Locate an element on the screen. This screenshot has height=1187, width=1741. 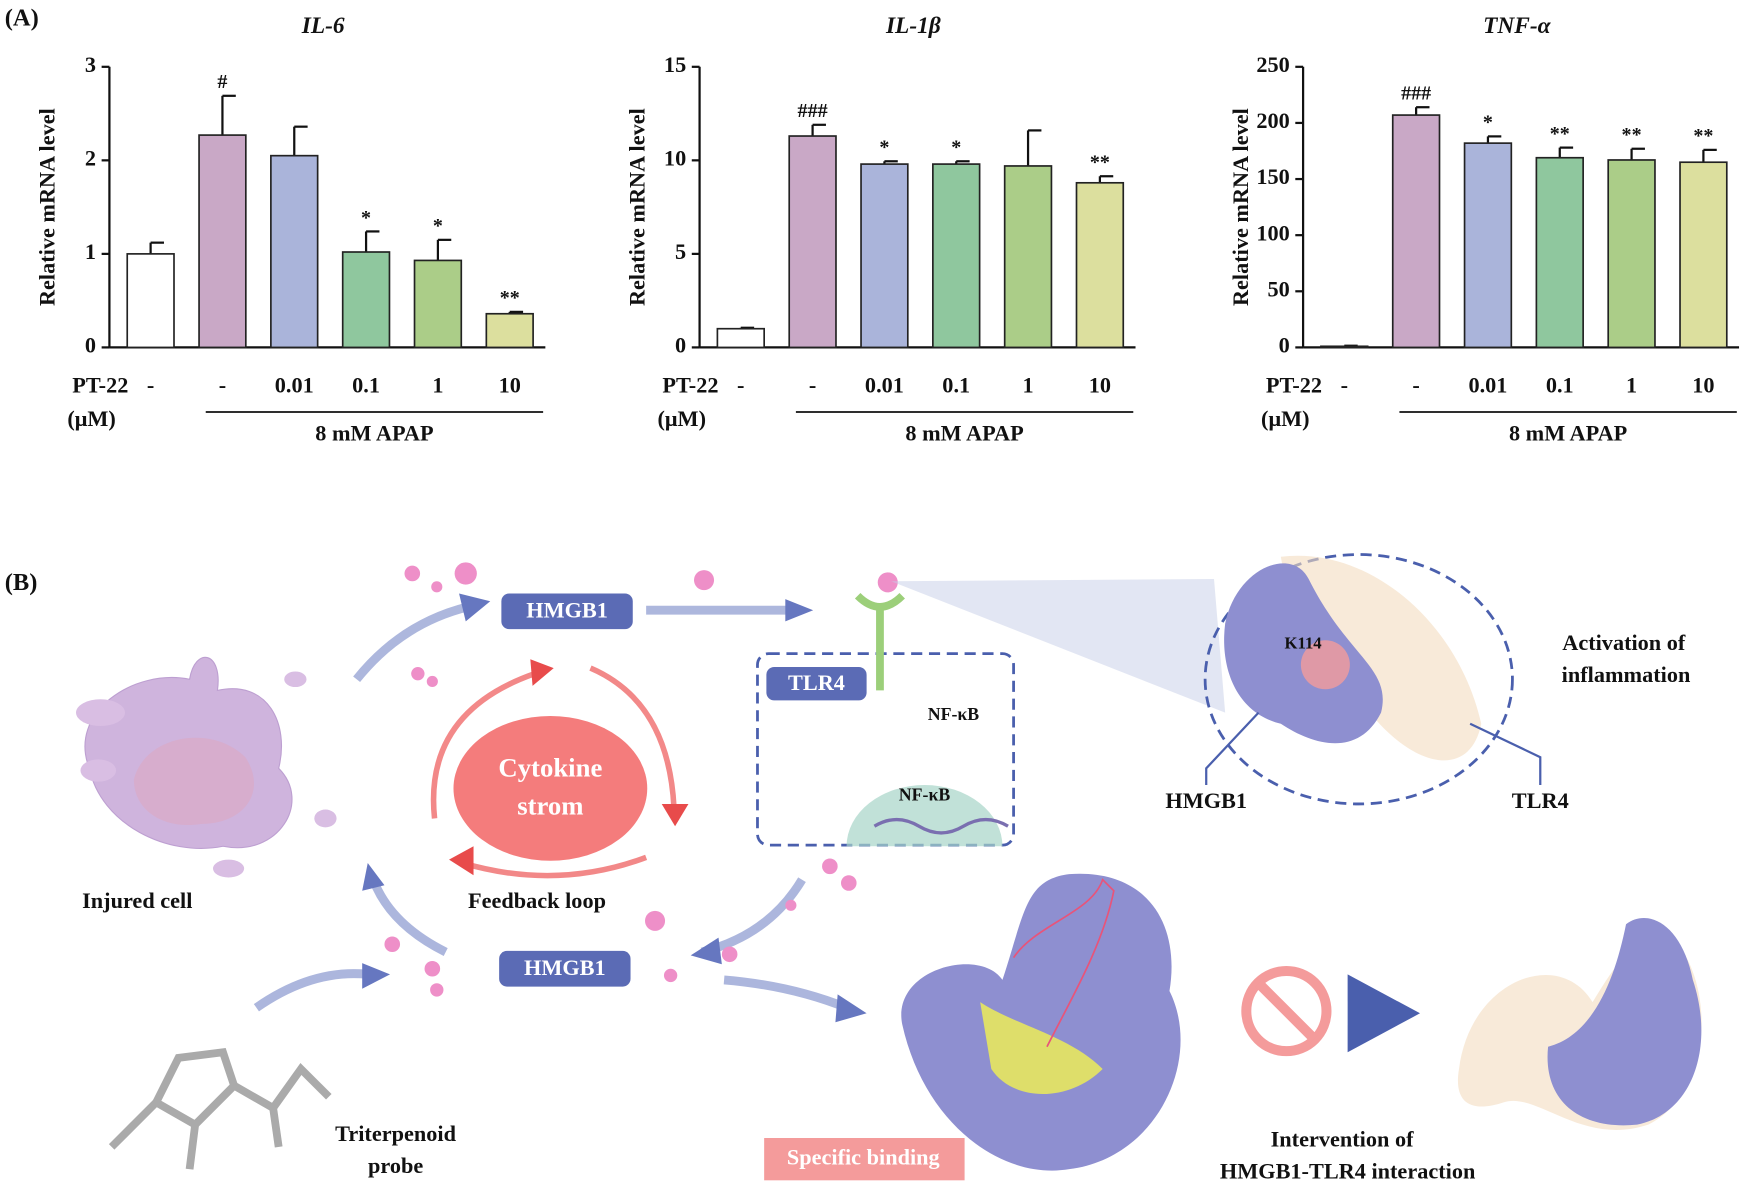
tlr4-label-box is located at coordinates (816, 683).